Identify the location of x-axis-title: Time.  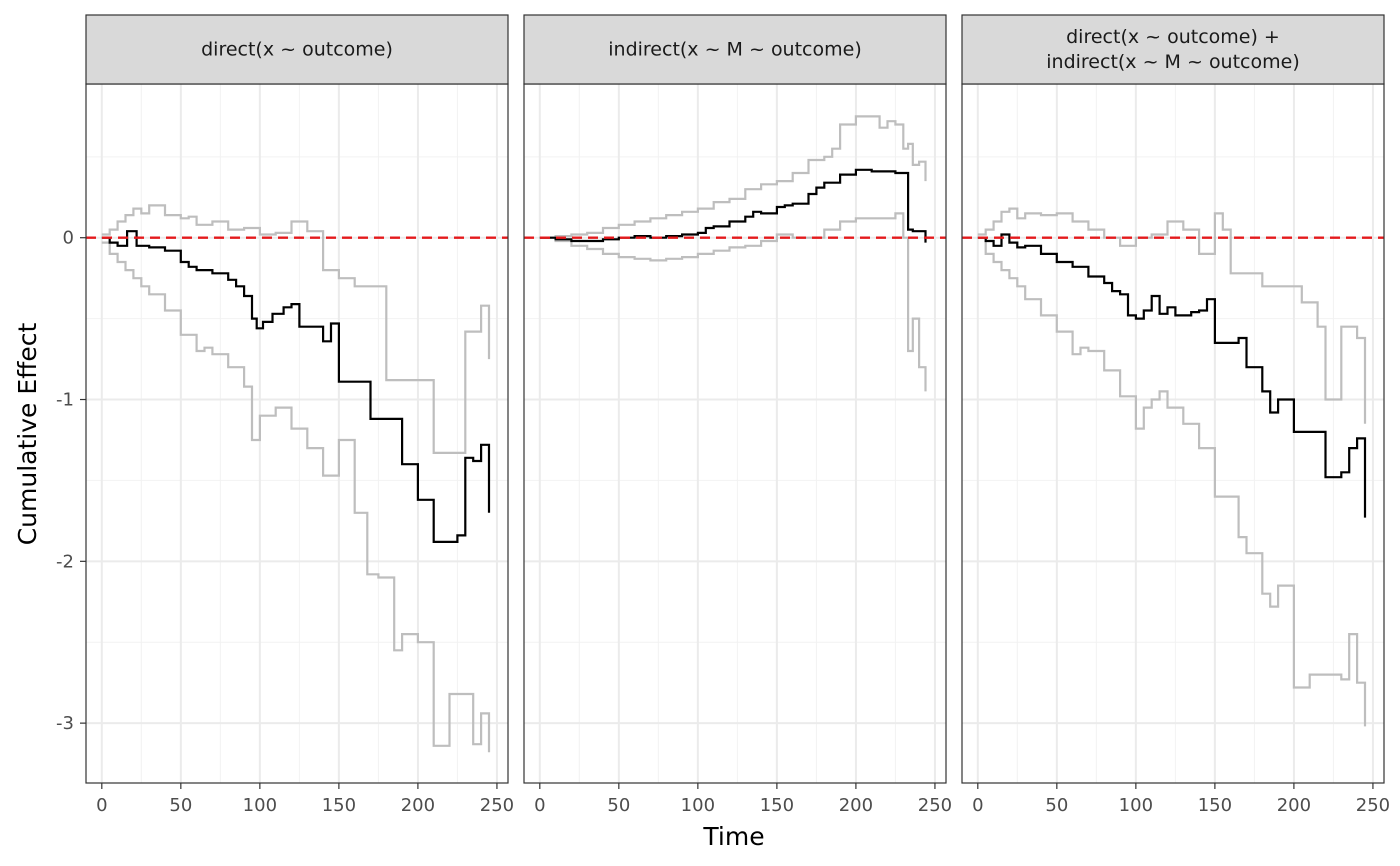
(733, 836).